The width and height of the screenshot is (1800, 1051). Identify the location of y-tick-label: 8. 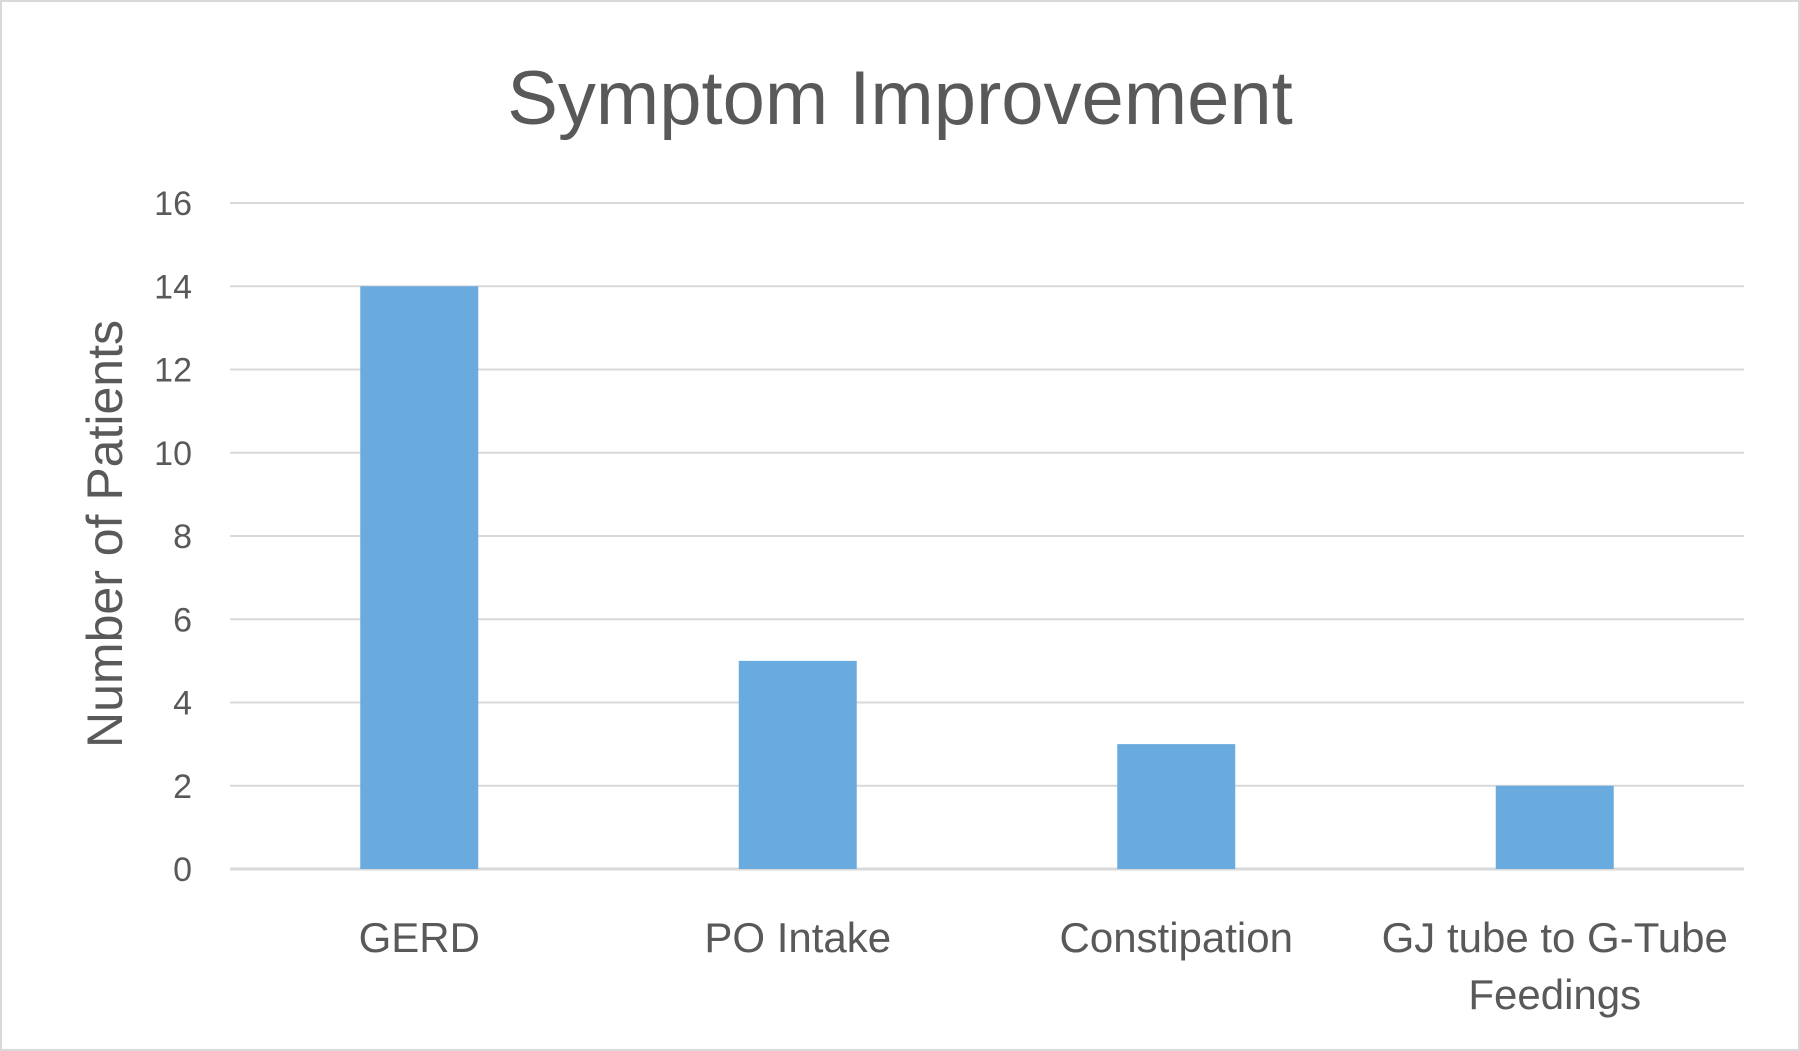
(182, 537).